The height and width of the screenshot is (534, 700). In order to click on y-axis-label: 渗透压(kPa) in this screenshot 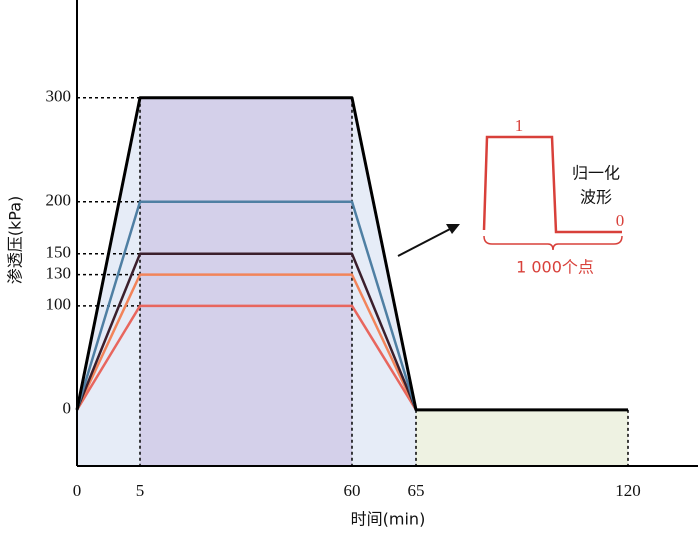, I will do `click(15, 240)`.